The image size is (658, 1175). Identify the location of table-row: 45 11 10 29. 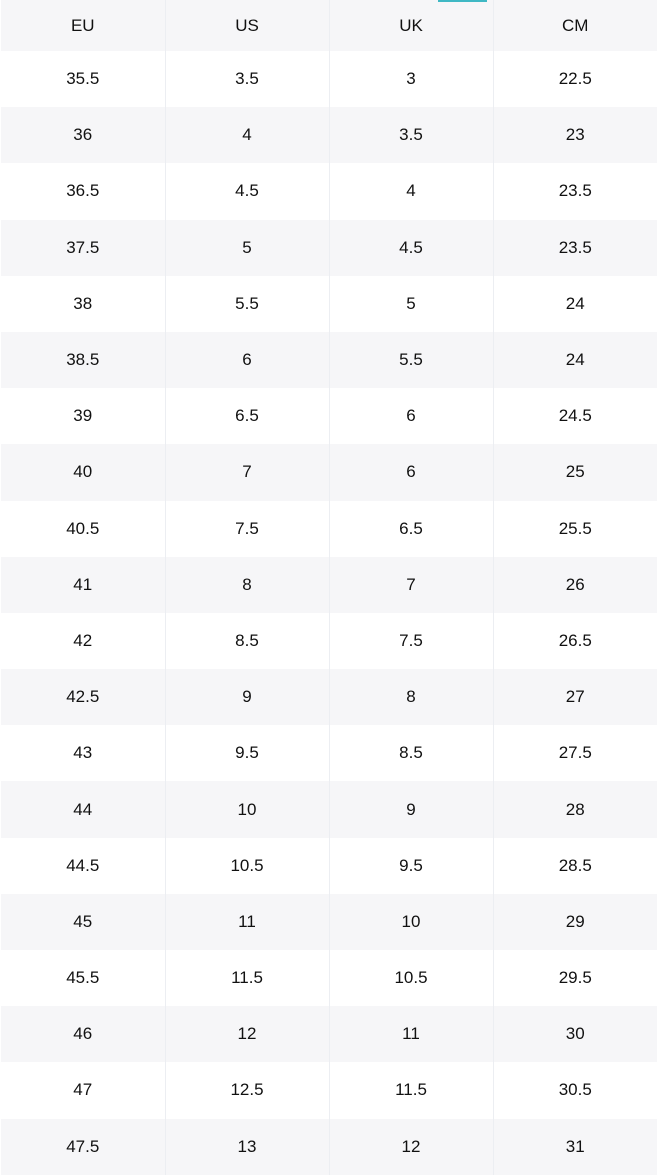
(329, 921).